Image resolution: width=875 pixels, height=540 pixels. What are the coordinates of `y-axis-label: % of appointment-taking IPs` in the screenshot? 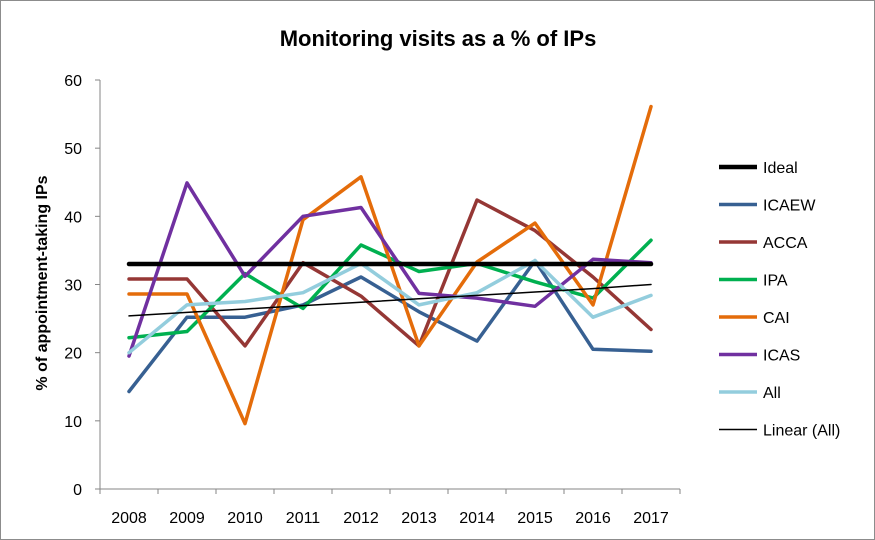 It's located at (42, 282).